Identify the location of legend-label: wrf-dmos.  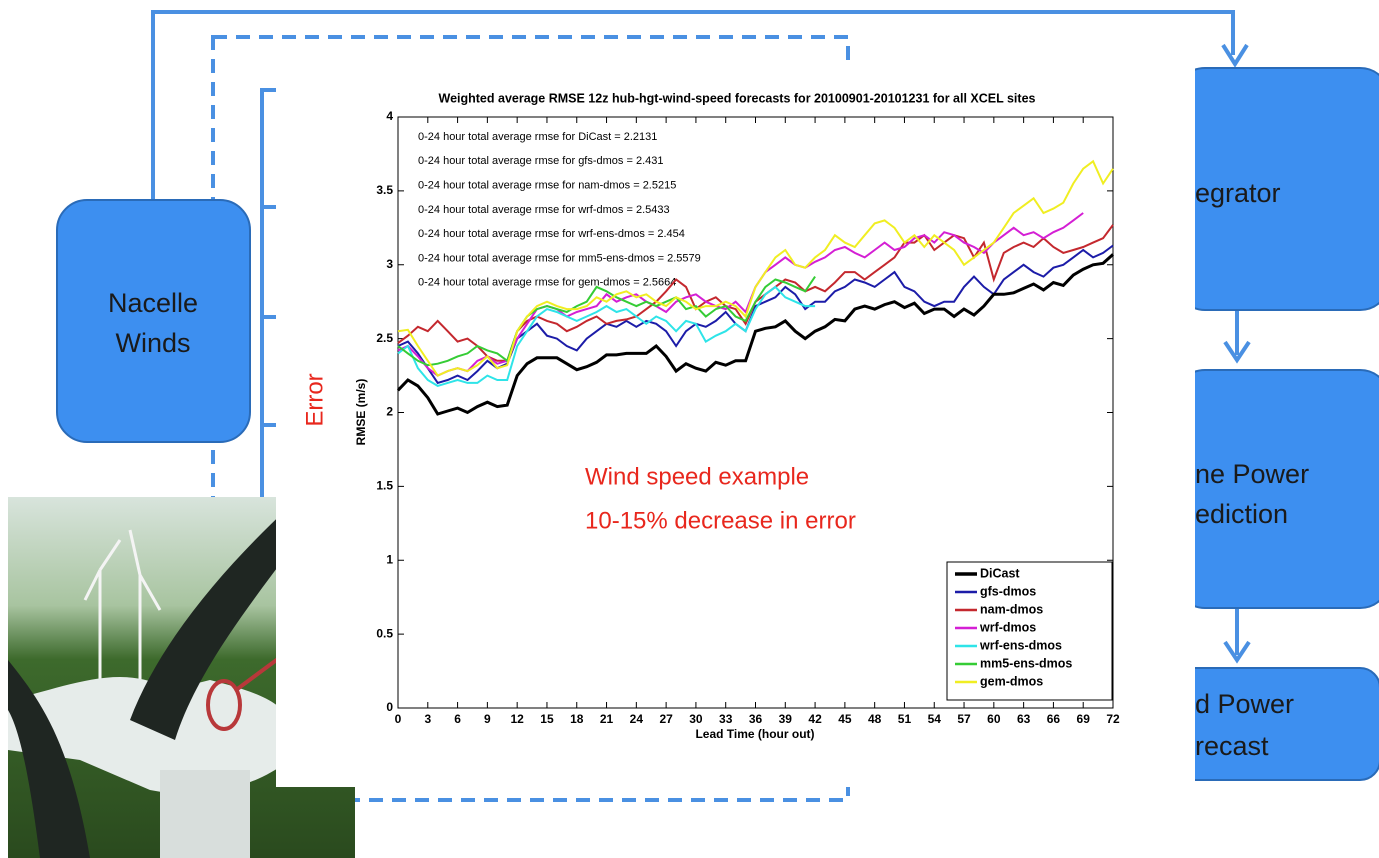
(1007, 627).